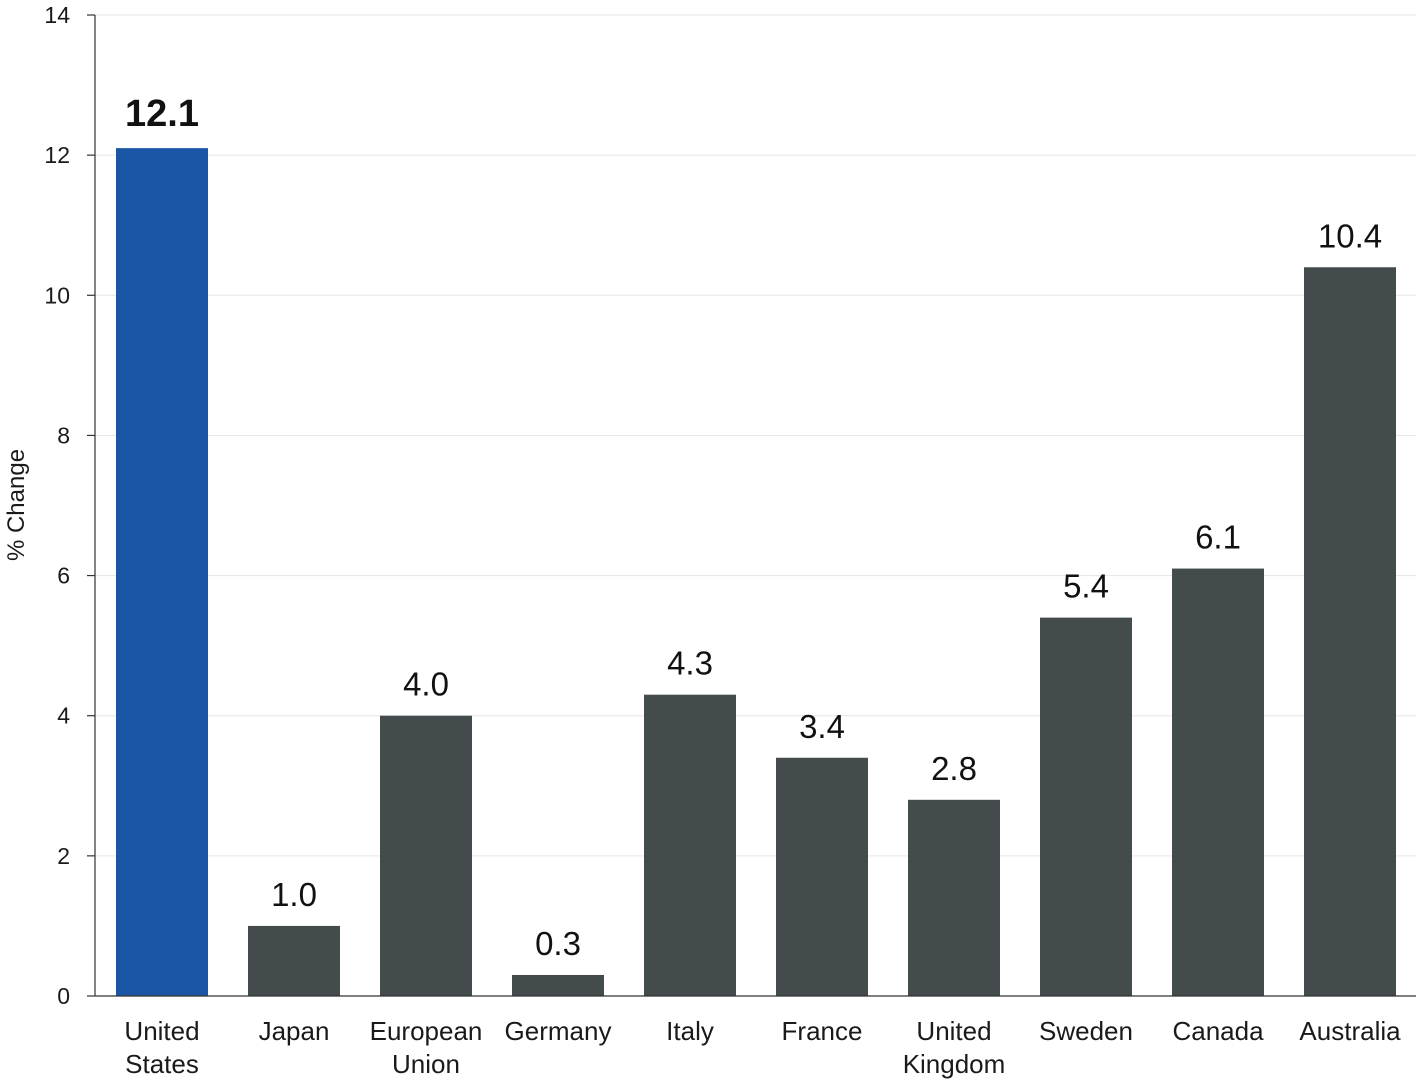  Describe the element at coordinates (63, 716) in the screenshot. I see `y-tick-label: 4` at that location.